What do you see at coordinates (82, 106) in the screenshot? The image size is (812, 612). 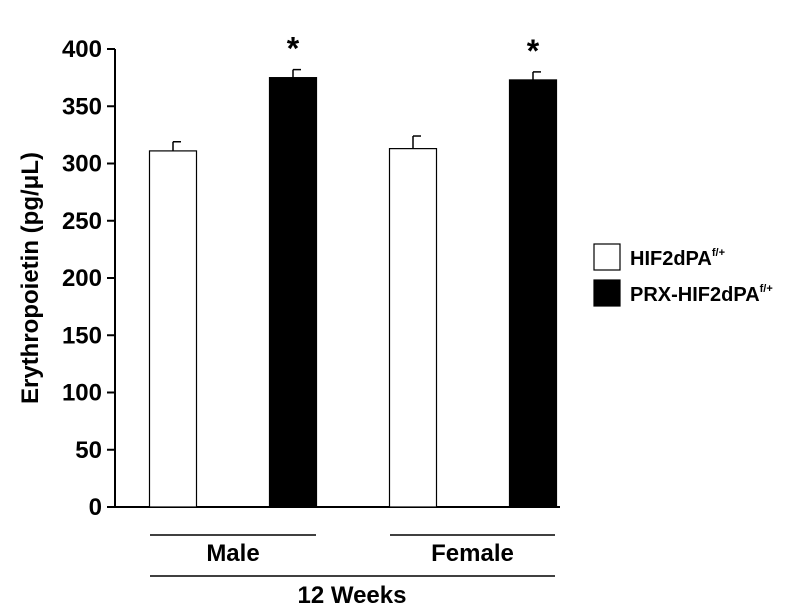 I see `y-tick-label: 350` at bounding box center [82, 106].